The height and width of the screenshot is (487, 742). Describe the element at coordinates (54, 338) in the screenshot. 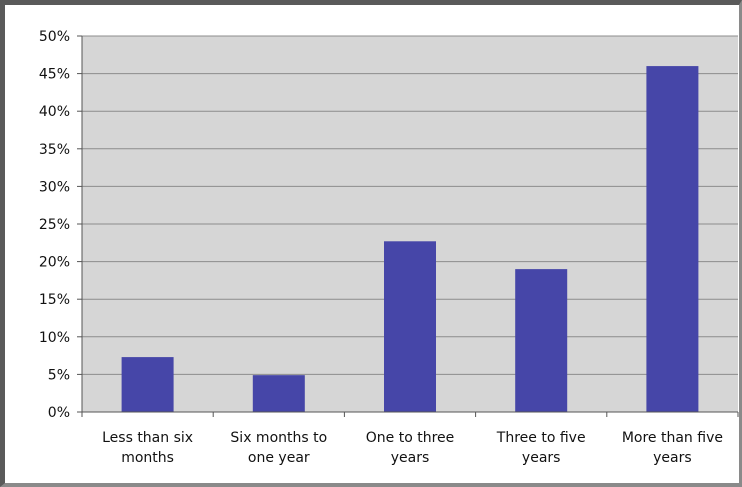

I see `y-tick-label: 10%` at that location.